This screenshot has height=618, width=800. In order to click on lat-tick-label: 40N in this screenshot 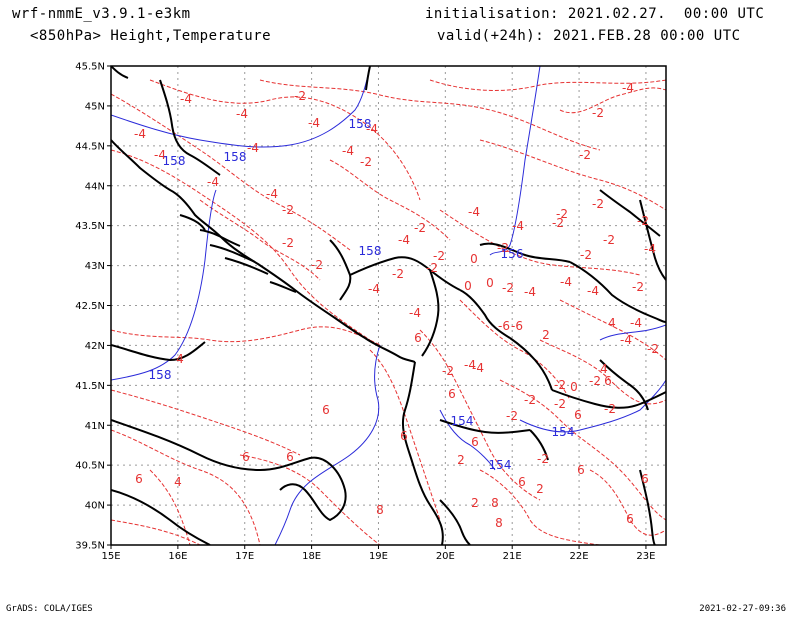, I will do `click(95, 506)`.